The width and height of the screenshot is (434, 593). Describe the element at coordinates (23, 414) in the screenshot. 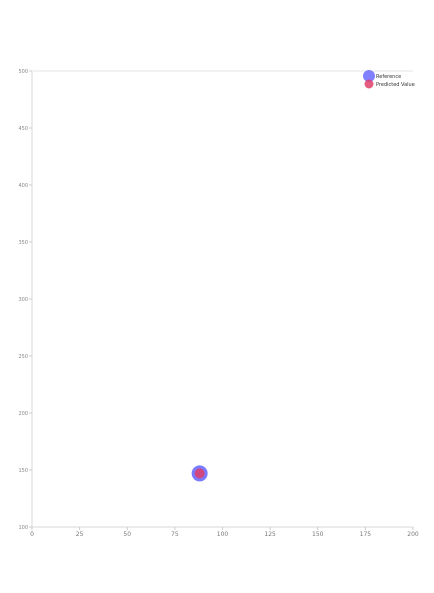

I see `y-tick-label: 200` at that location.